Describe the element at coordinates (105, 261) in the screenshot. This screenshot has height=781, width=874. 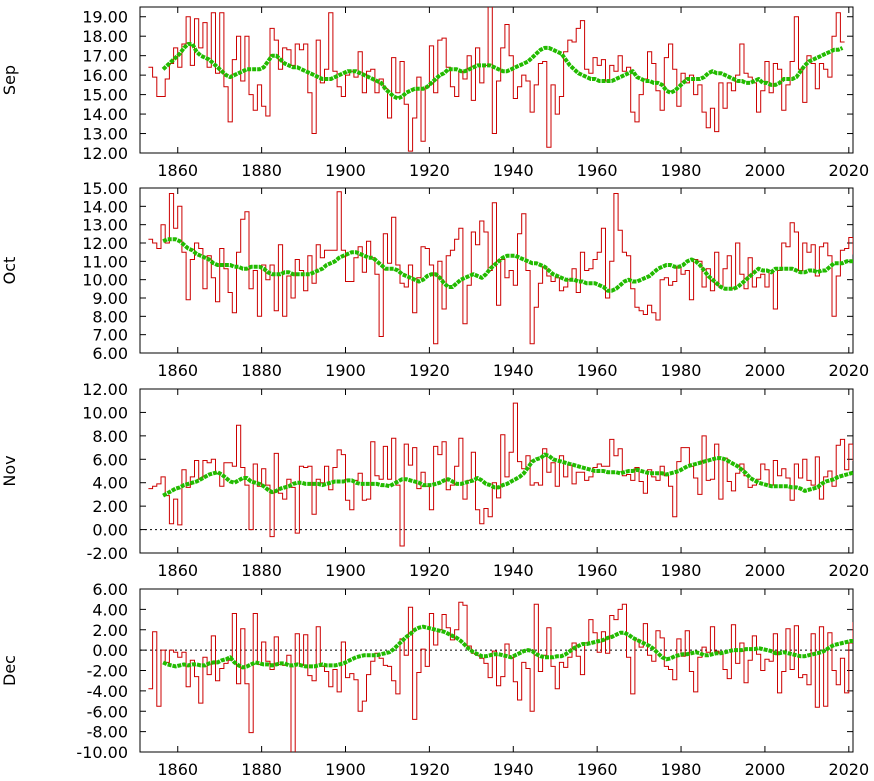
I see `y-tick-label: 11.00` at that location.